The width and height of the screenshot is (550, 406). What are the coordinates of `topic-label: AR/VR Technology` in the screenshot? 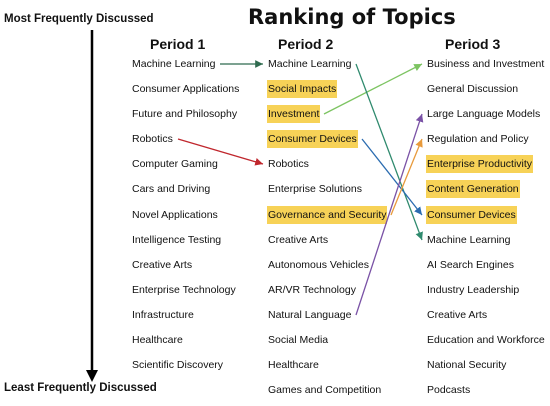 It's located at (312, 289).